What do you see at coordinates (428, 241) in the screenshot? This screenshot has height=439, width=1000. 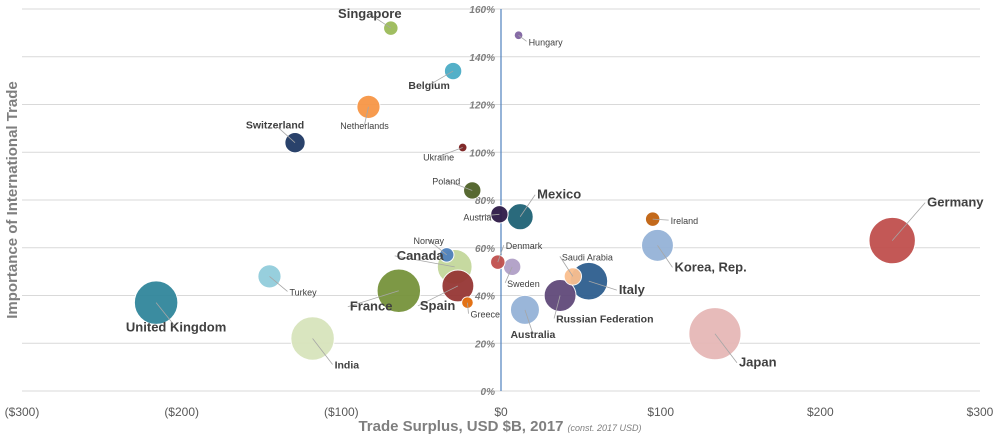 I see `bubble-label: Norway` at bounding box center [428, 241].